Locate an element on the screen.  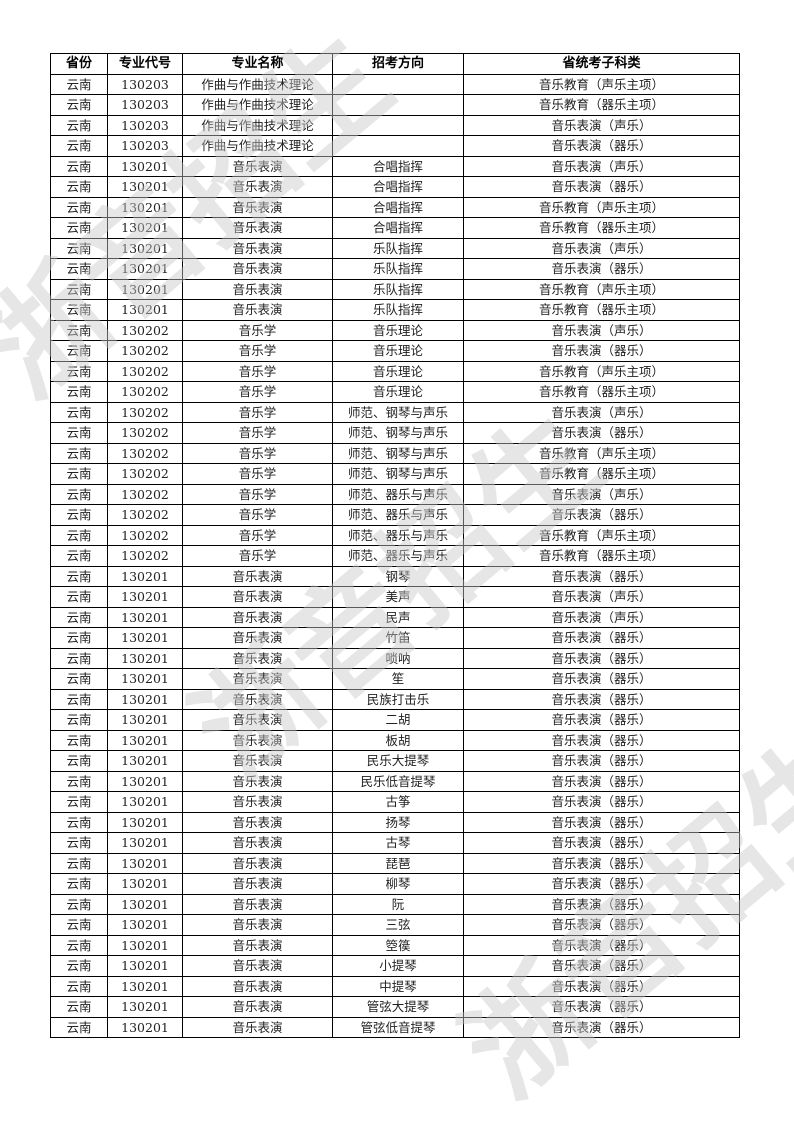
table-row: 云南 130202 音乐学 音乐理论 音乐表演（器乐） is located at coordinates (395, 351).